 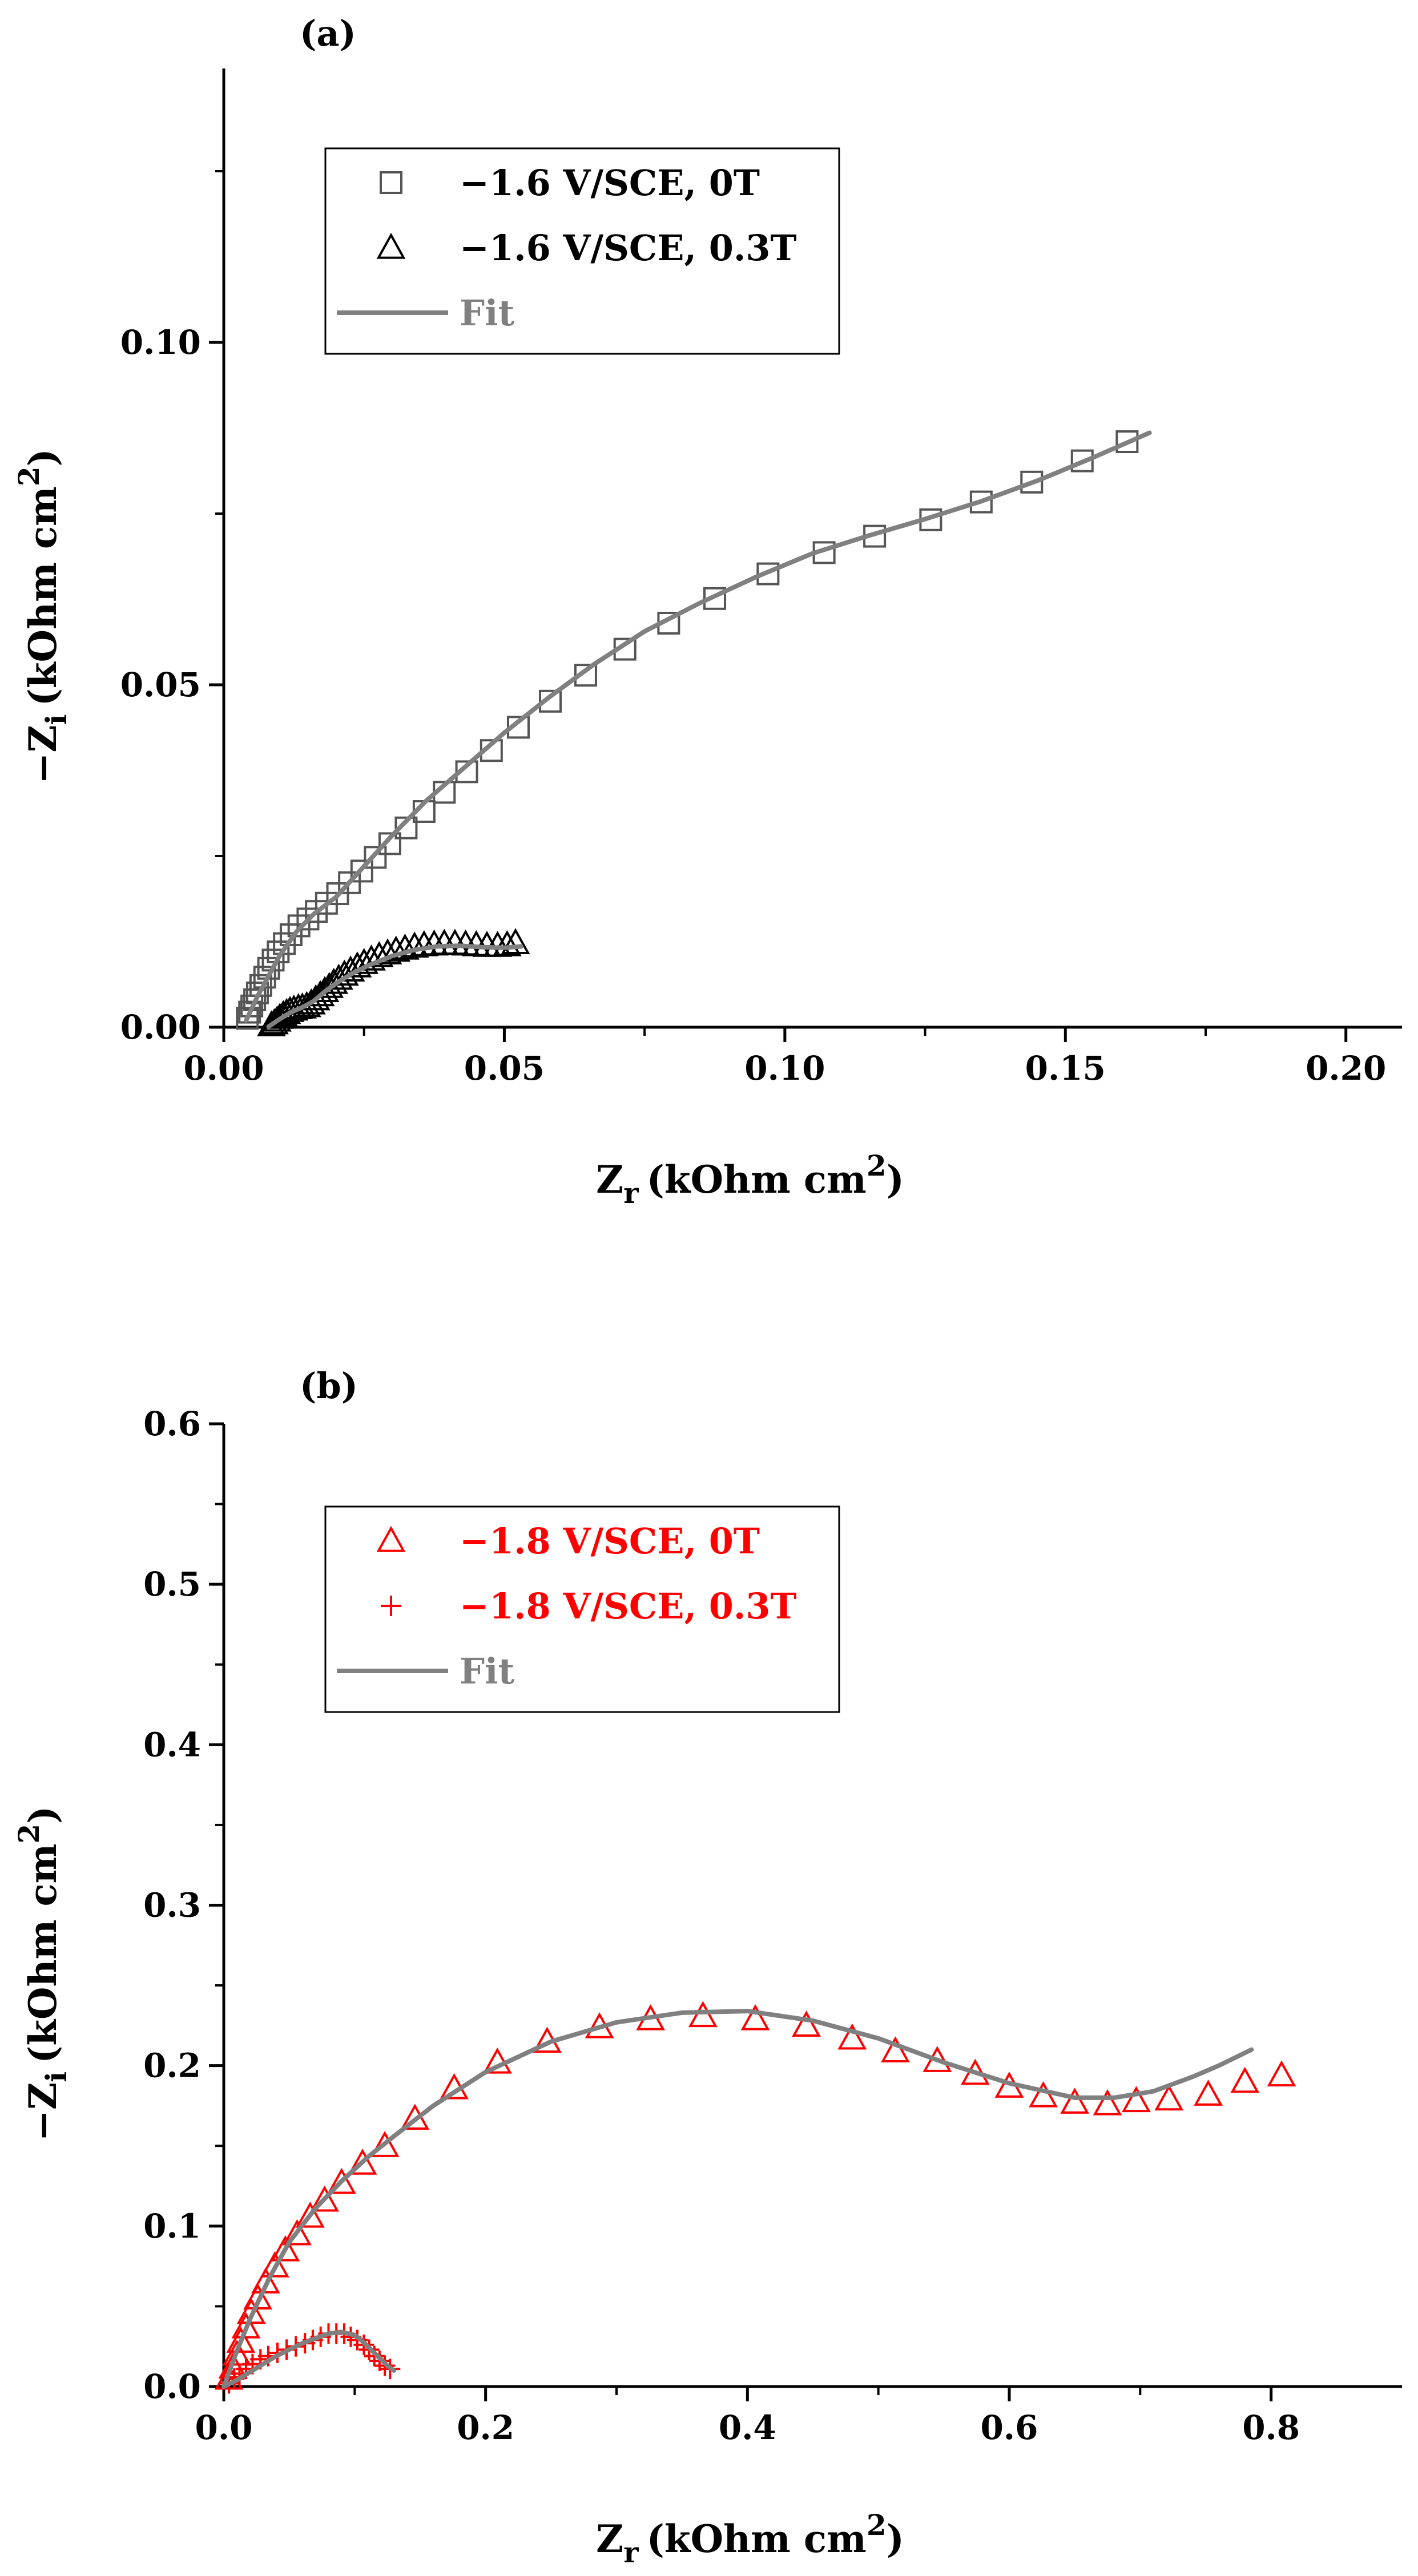 I want to click on y-axis-title: −Zi (kOhm cm2), so click(x=42, y=1974).